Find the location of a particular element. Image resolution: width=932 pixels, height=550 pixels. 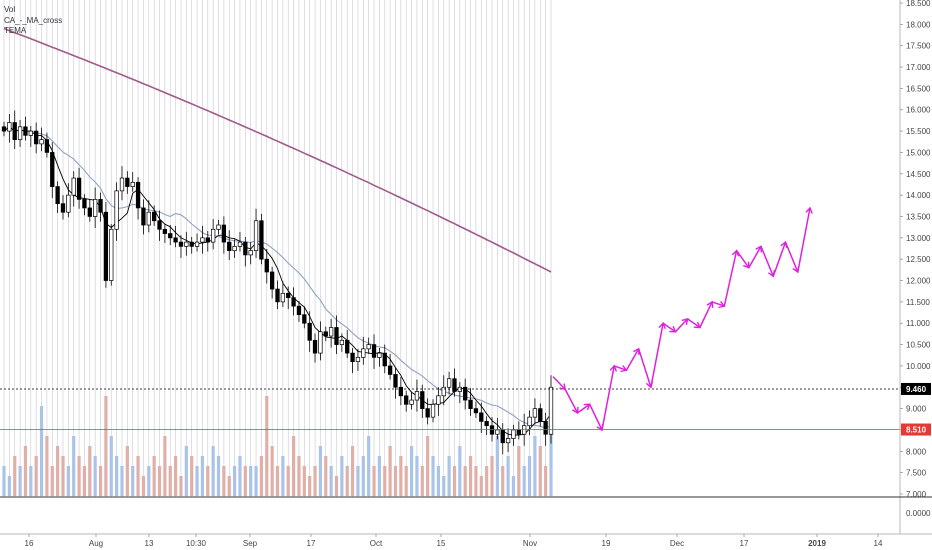

x-tick-label: 19 is located at coordinates (606, 543).